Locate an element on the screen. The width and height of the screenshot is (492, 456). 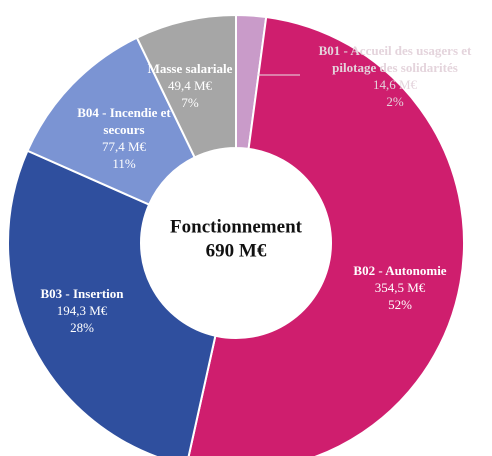
segment-label: B03 - Insertion 194,3 M€ 28% is located at coordinates (82, 310).